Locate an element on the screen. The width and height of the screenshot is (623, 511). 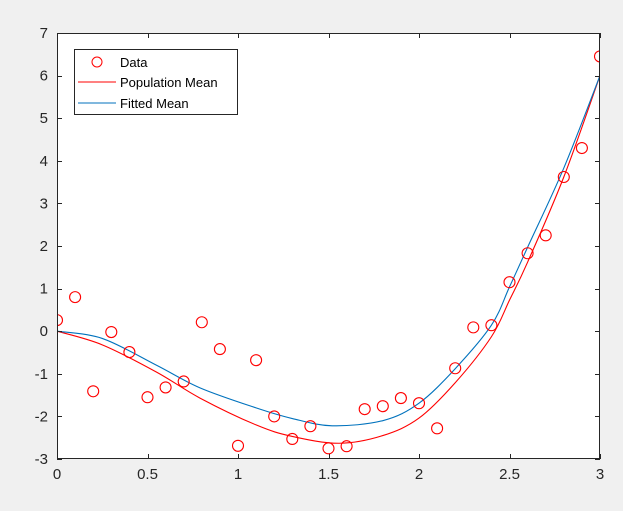
legend: Data Population Mean Fitted Mean is located at coordinates (156, 82).